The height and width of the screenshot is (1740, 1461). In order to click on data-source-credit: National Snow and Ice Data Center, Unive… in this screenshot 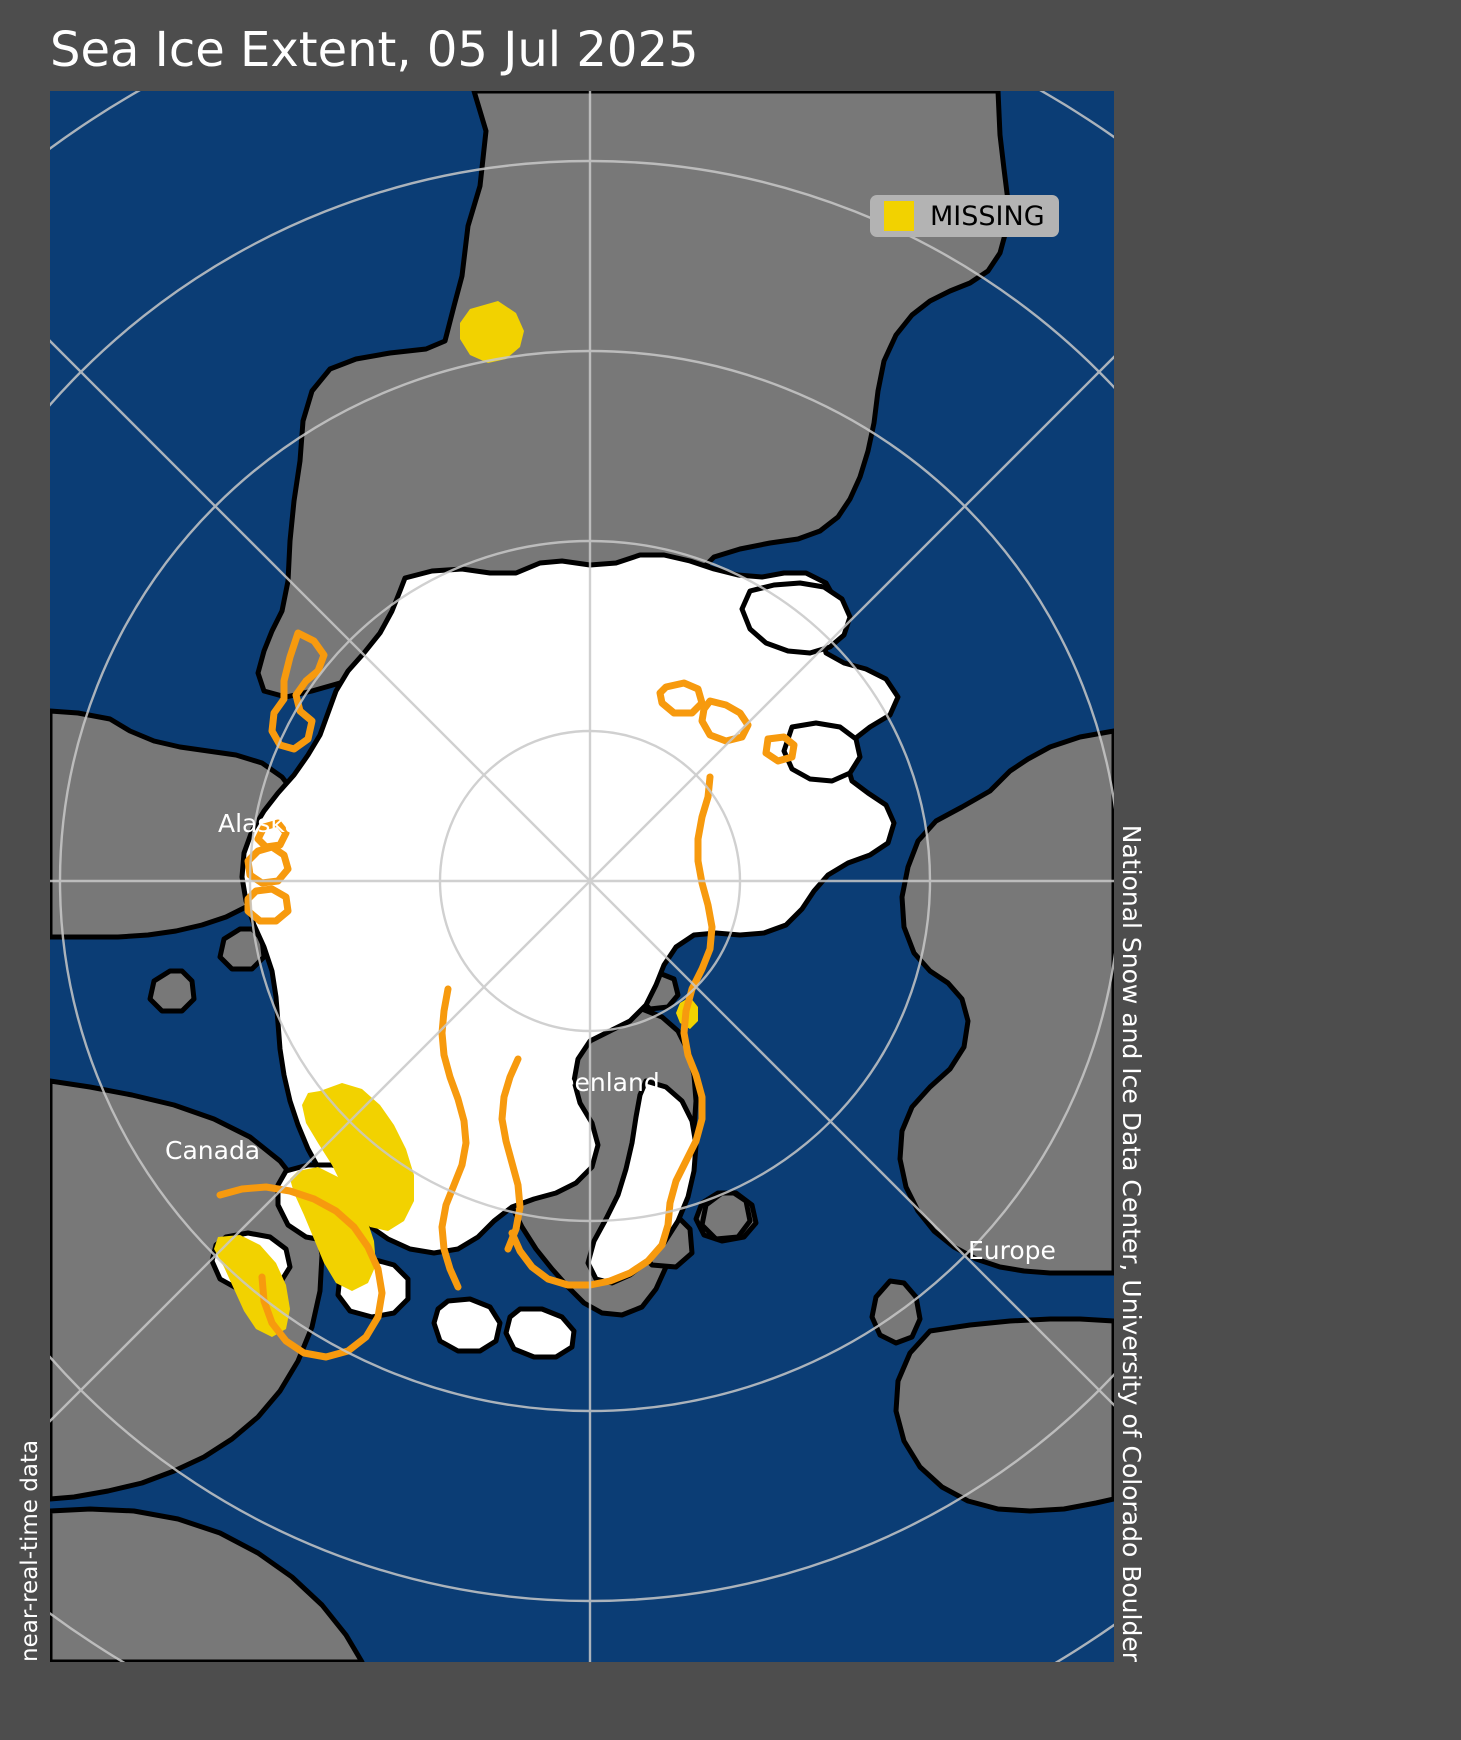, I will do `click(1131, 1243)`.